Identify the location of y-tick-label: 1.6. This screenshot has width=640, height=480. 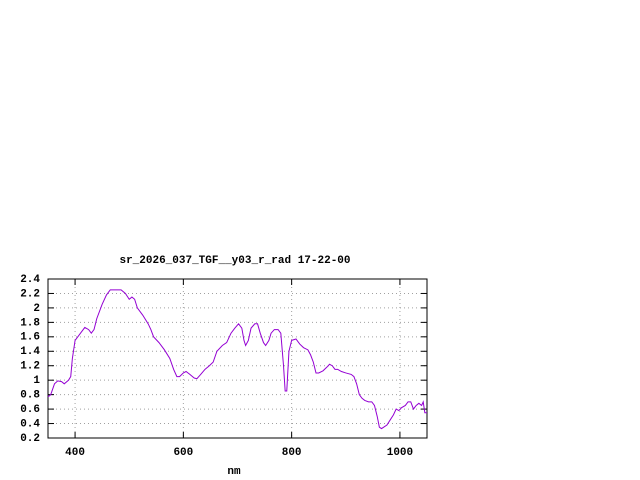
(30, 338).